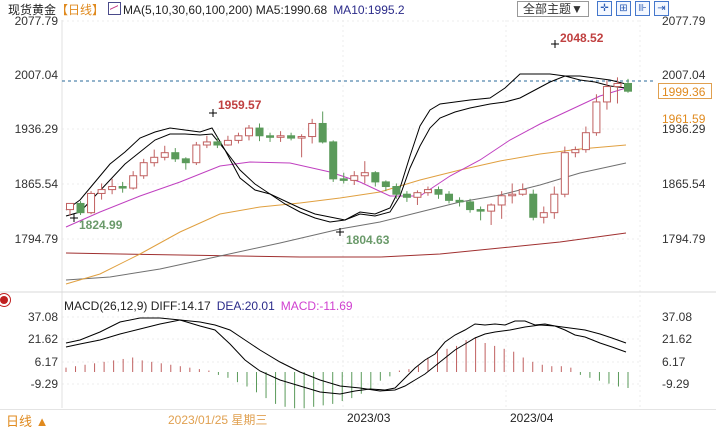 Image resolution: width=716 pixels, height=430 pixels. What do you see at coordinates (369, 418) in the screenshot?
I see `month-label-march: 2023/03` at bounding box center [369, 418].